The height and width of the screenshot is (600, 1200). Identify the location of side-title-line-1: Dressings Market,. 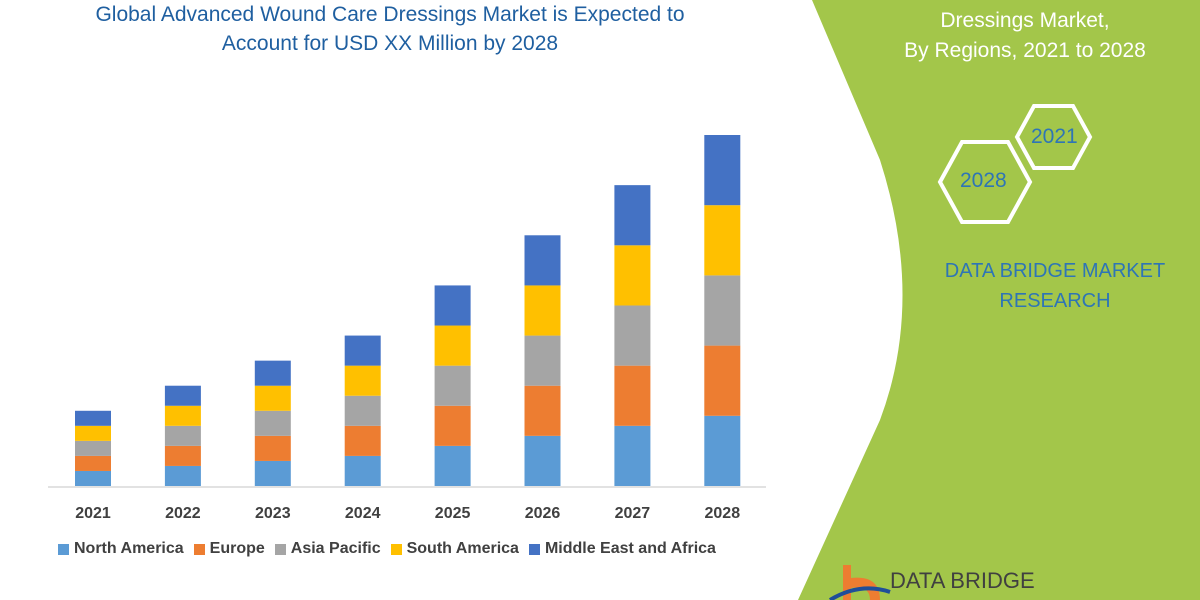
(1025, 20).